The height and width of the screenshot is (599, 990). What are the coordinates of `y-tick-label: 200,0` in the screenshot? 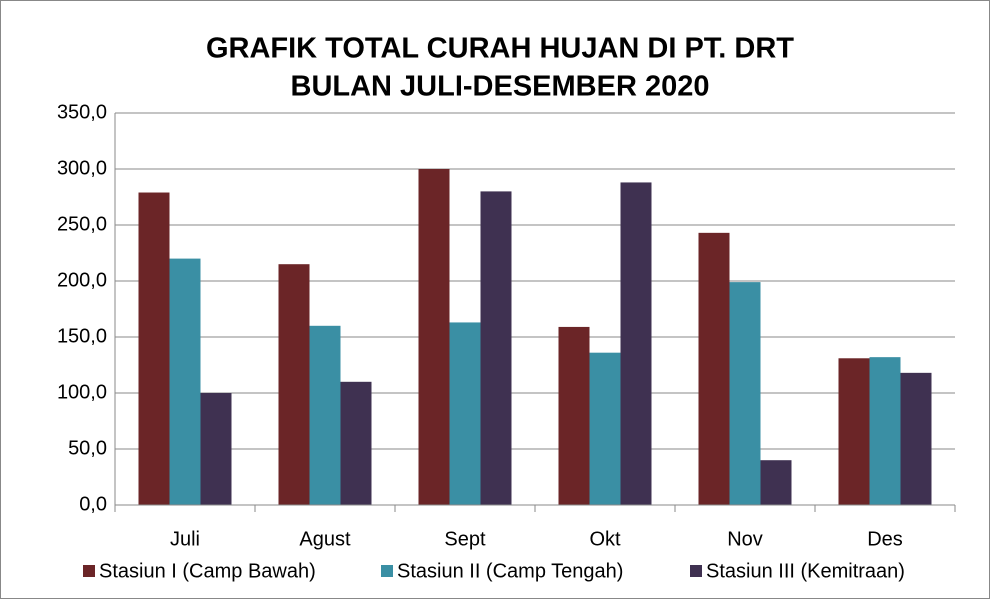 It's located at (82, 280).